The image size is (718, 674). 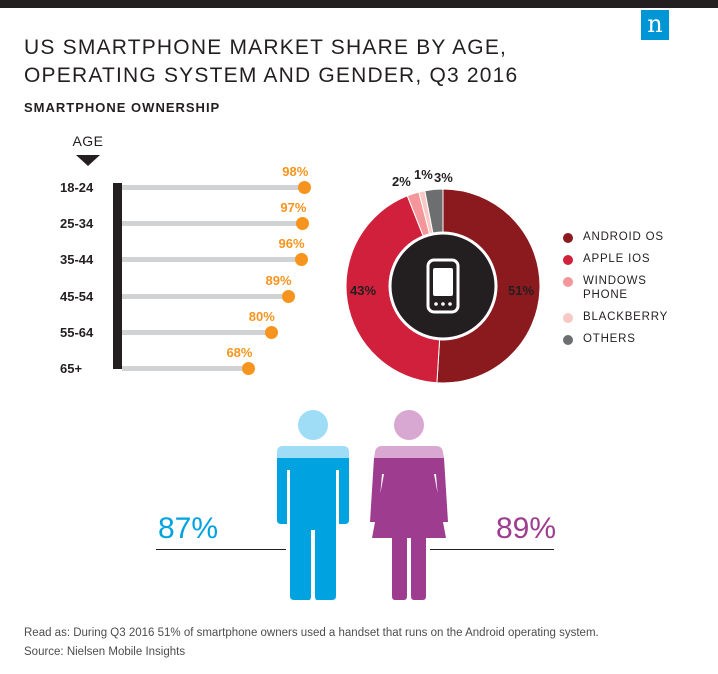 I want to click on legend-item-android-os: ANDROID OS, so click(x=638, y=237).